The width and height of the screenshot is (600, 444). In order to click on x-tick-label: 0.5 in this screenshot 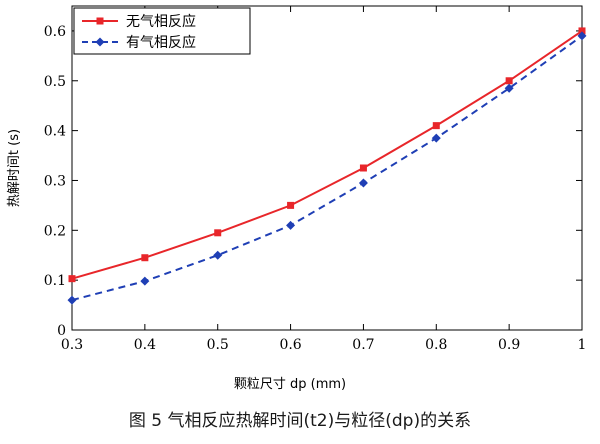, I will do `click(218, 345)`.